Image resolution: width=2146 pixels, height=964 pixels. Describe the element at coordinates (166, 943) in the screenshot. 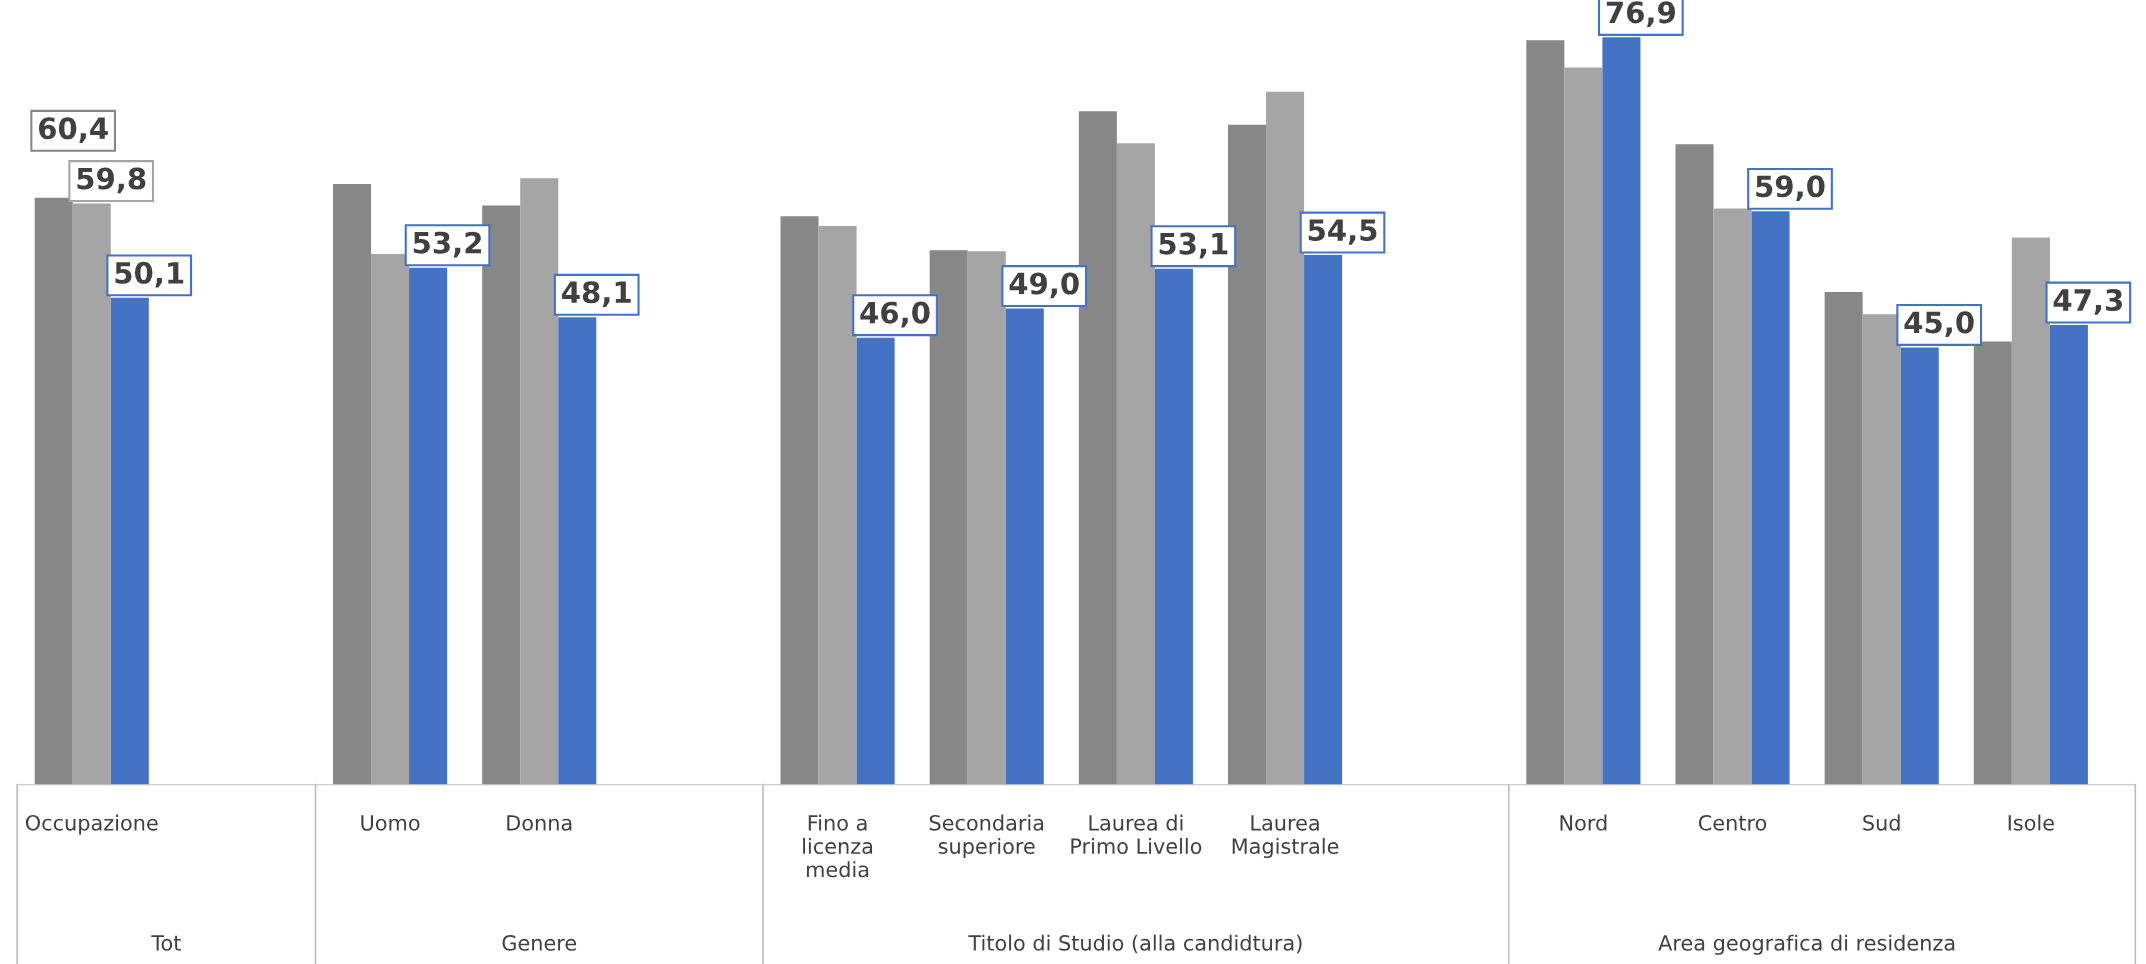

I see `text: Tot` at that location.